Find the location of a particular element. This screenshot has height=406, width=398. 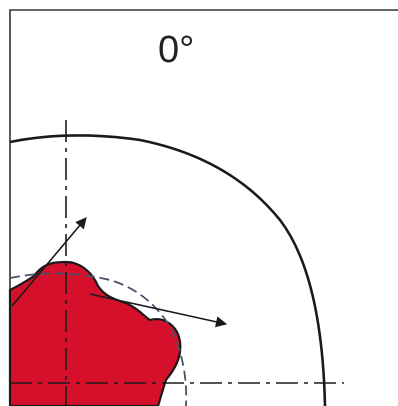

angle-label: 0° is located at coordinates (176, 50).